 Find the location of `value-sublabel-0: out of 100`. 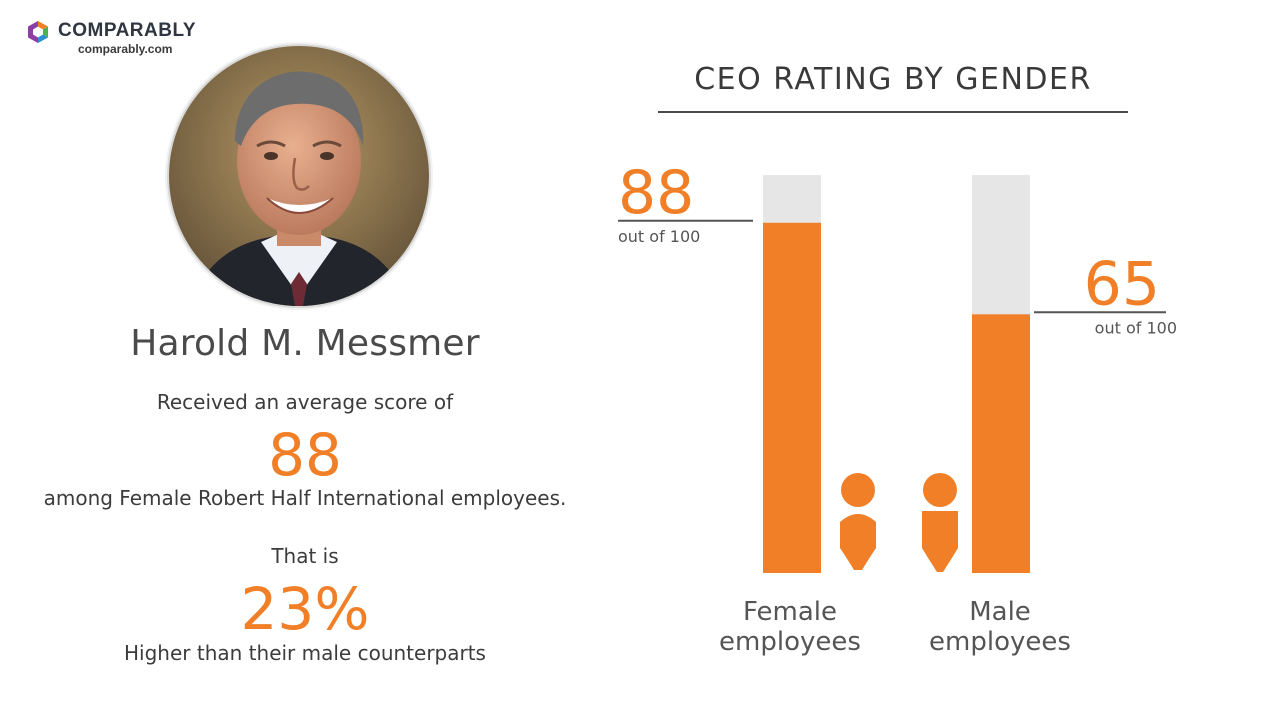

value-sublabel-0: out of 100 is located at coordinates (659, 236).